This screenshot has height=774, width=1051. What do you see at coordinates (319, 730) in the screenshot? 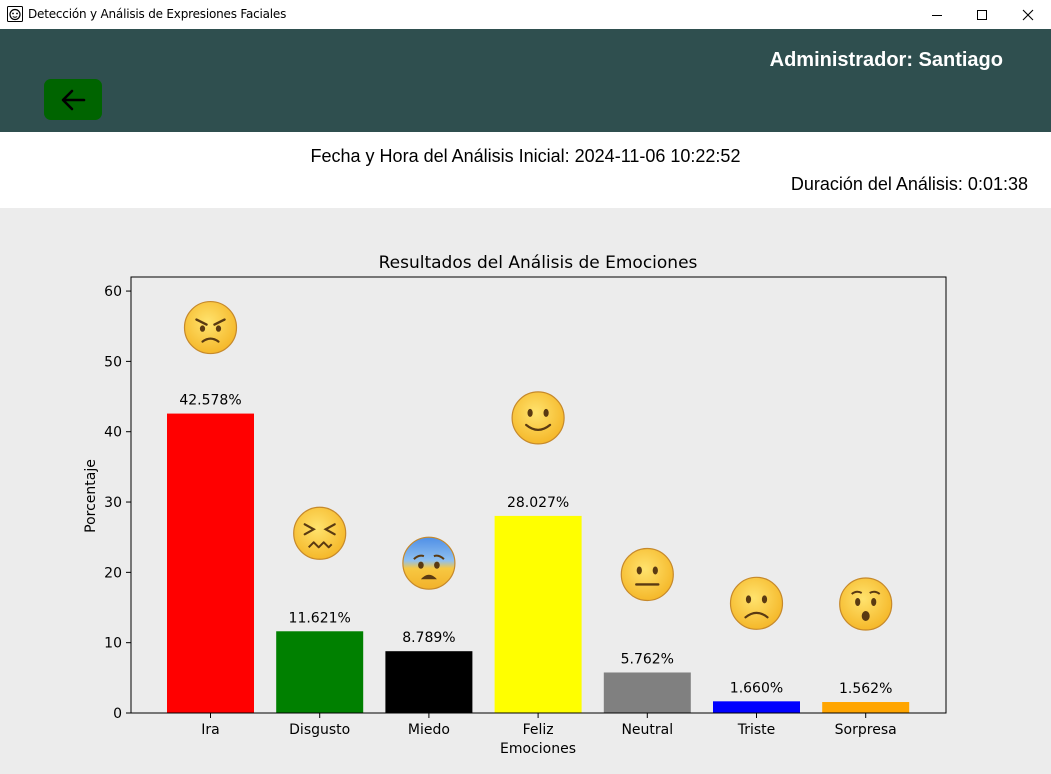
I see `x-tick-label: Disgusto` at bounding box center [319, 730].